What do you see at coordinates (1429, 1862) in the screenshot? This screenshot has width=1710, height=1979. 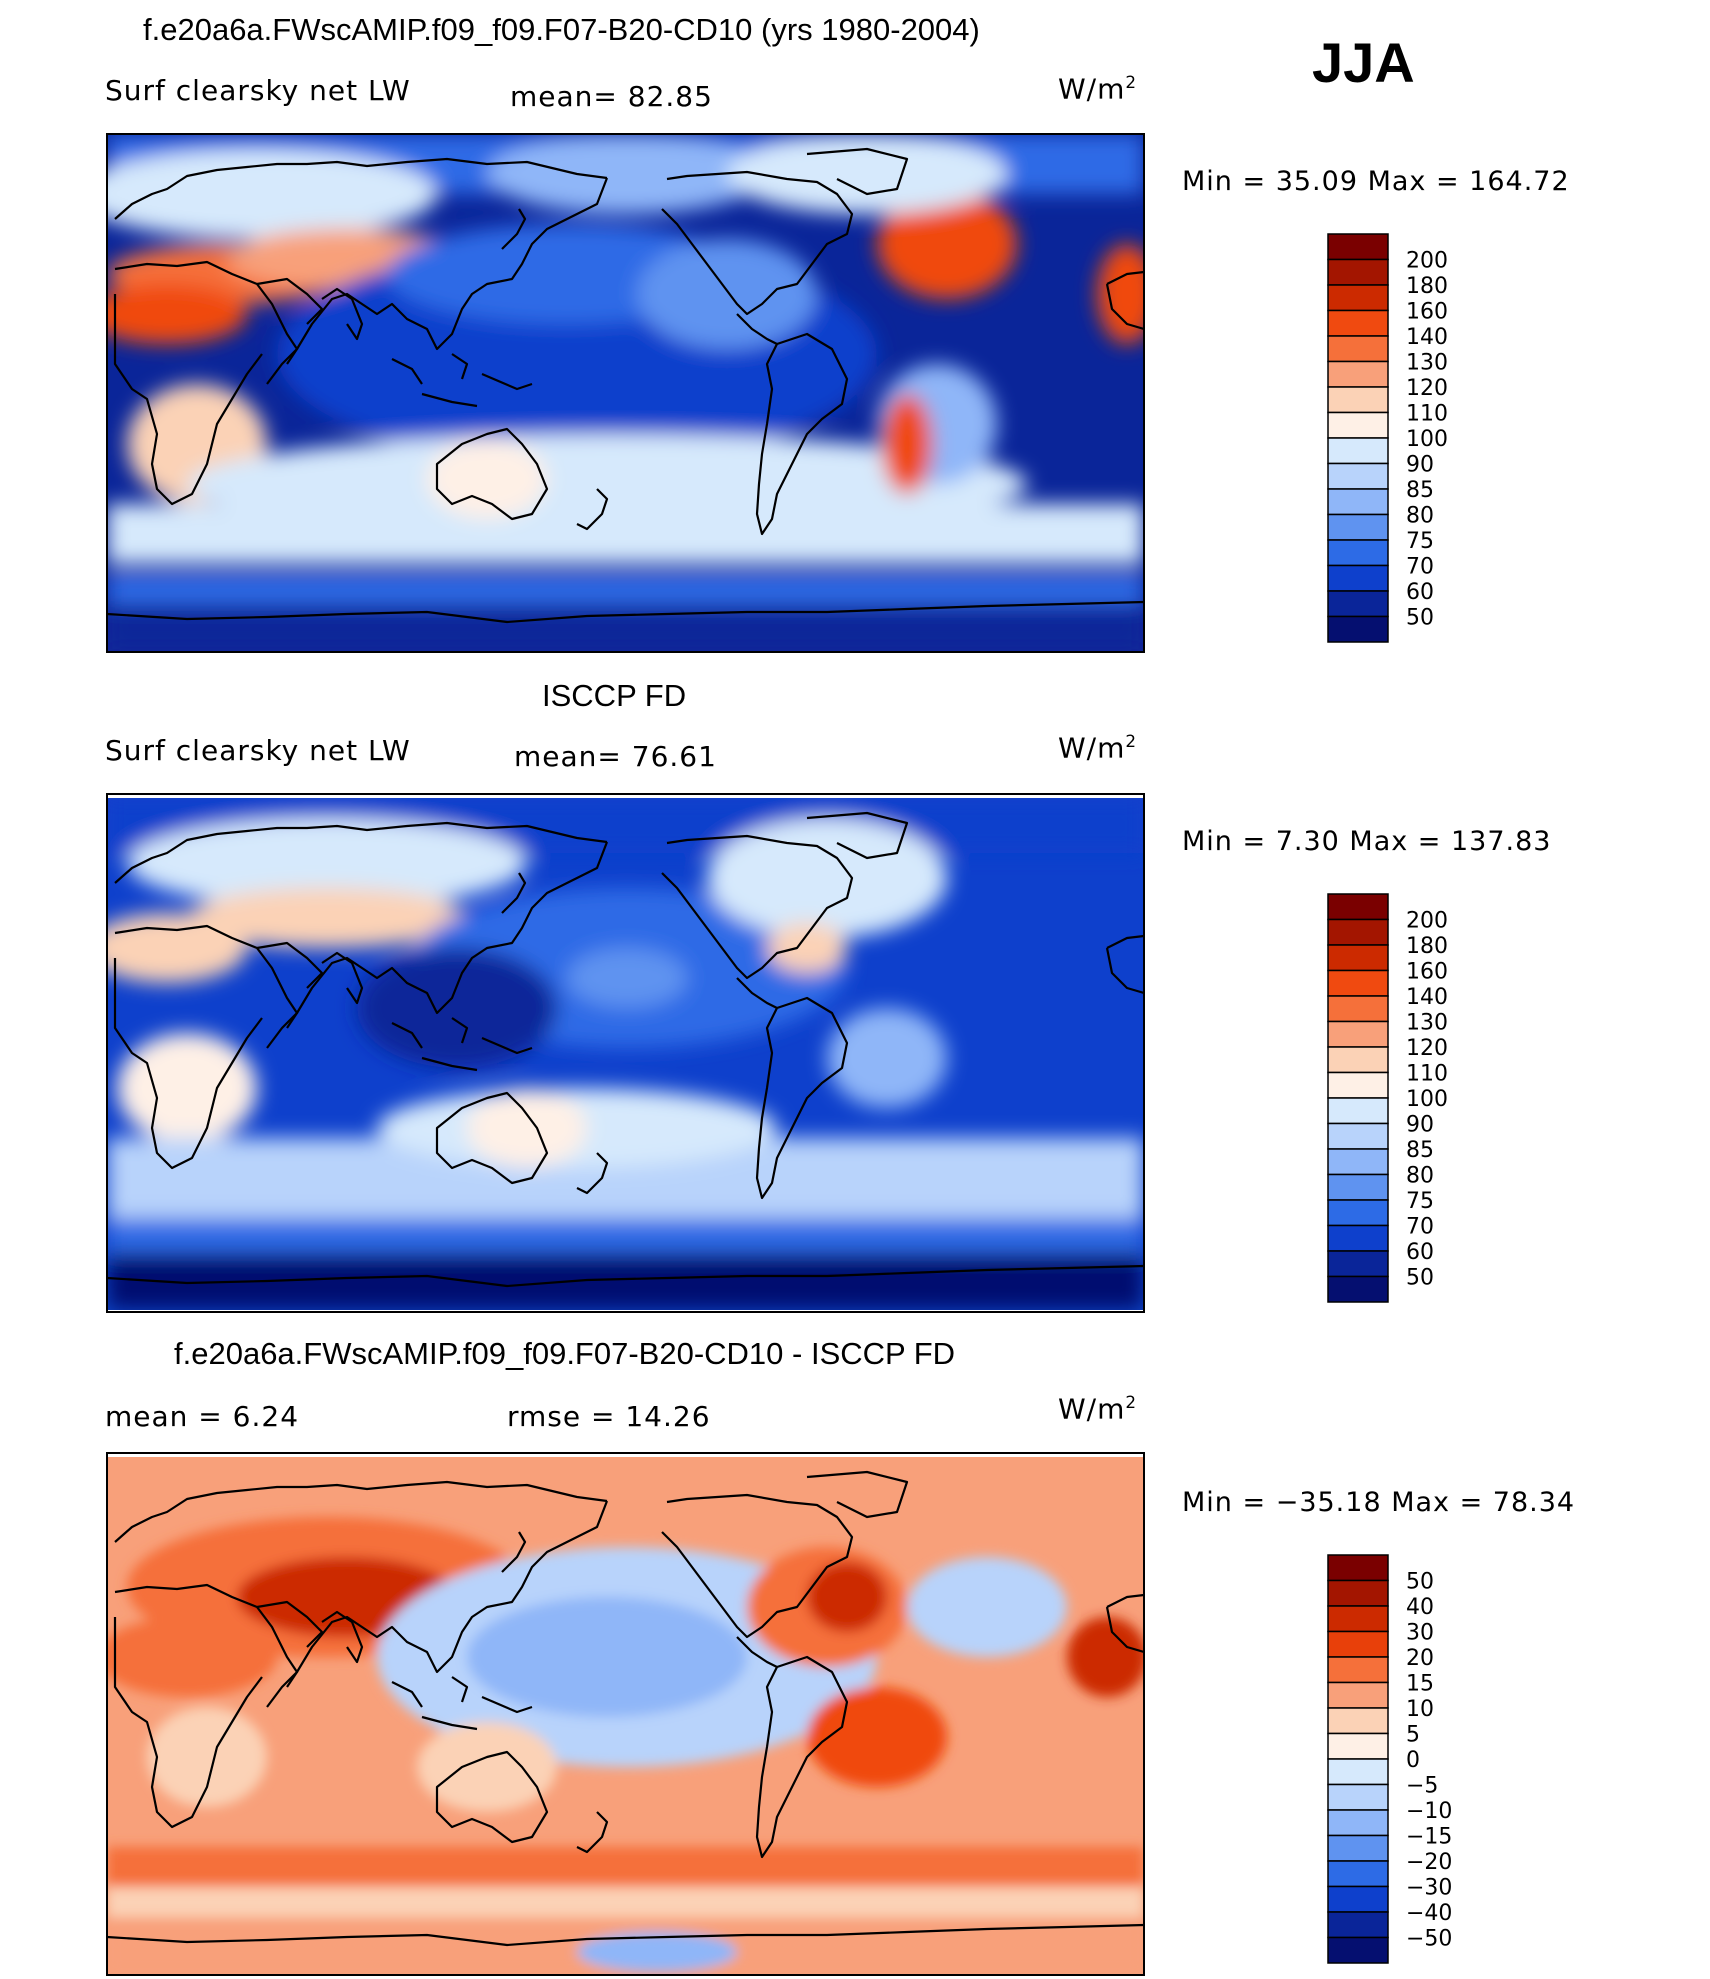 I see `colorbar-tick-label: −20` at bounding box center [1429, 1862].